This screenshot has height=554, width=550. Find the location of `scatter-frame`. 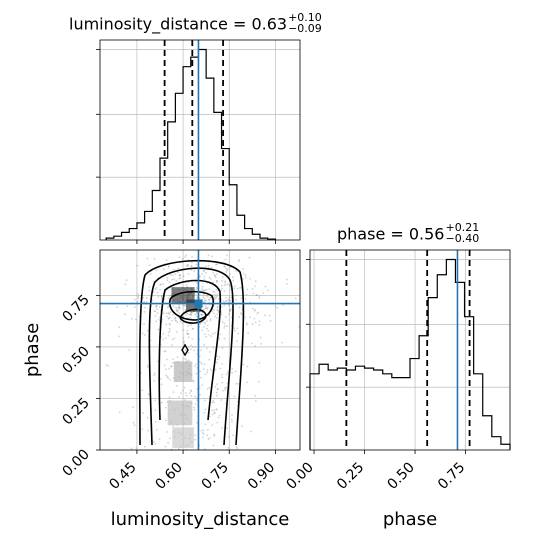

scatter-frame is located at coordinates (200, 350).